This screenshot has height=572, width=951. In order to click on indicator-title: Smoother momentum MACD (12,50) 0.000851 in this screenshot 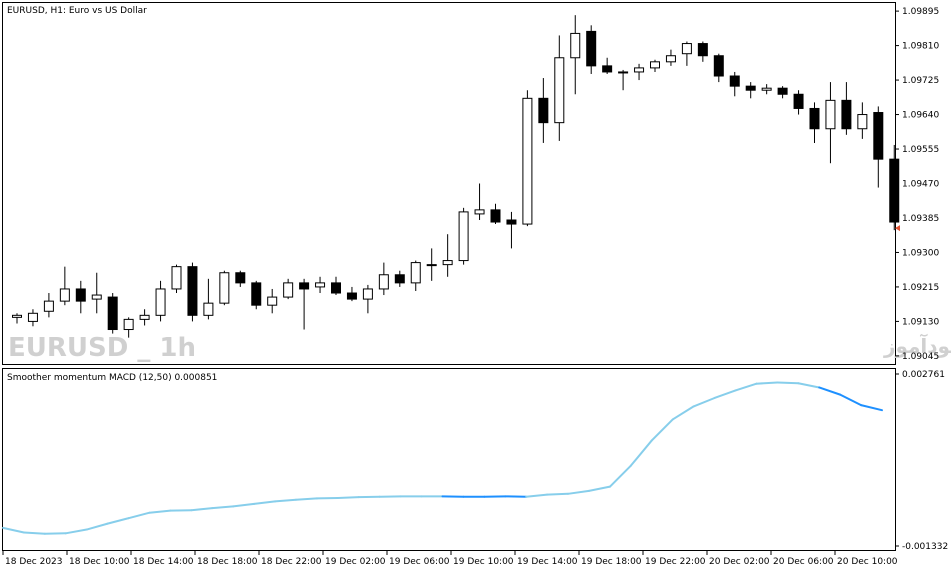, I will do `click(112, 378)`.